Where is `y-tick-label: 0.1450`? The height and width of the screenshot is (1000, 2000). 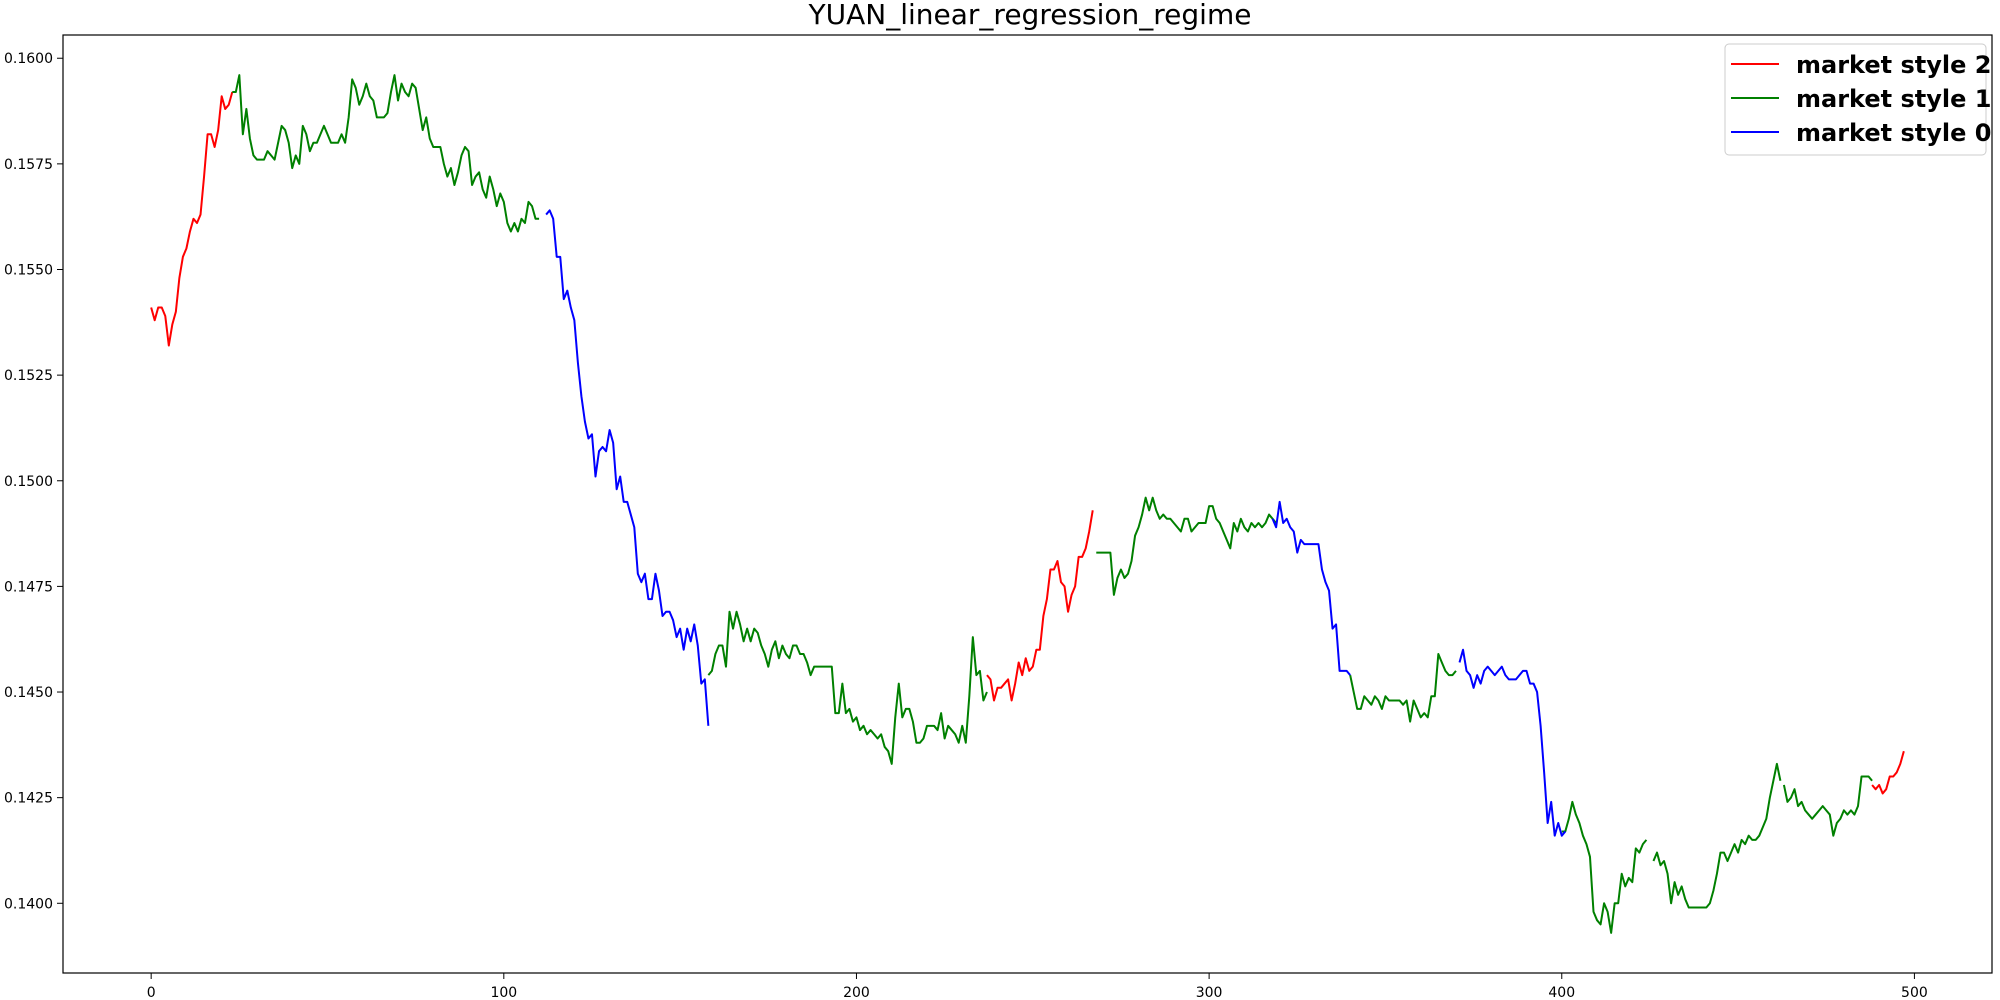 y-tick-label: 0.1450 is located at coordinates (28, 693).